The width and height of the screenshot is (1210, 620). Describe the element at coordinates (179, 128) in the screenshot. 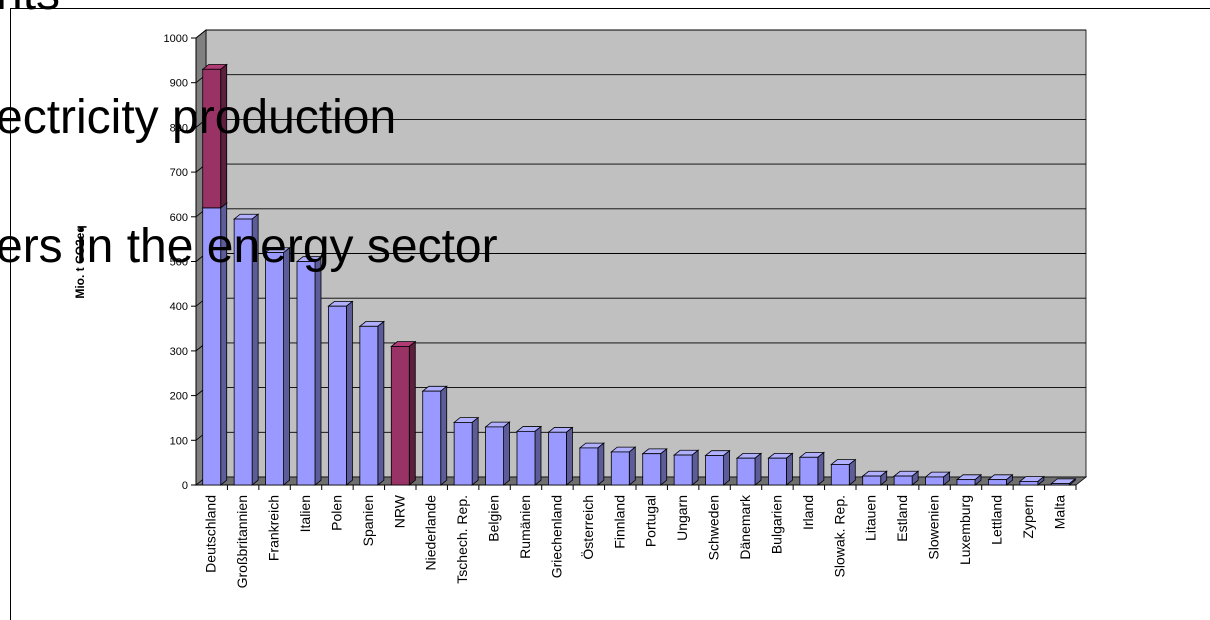

I see `y-tick-label: 800` at that location.